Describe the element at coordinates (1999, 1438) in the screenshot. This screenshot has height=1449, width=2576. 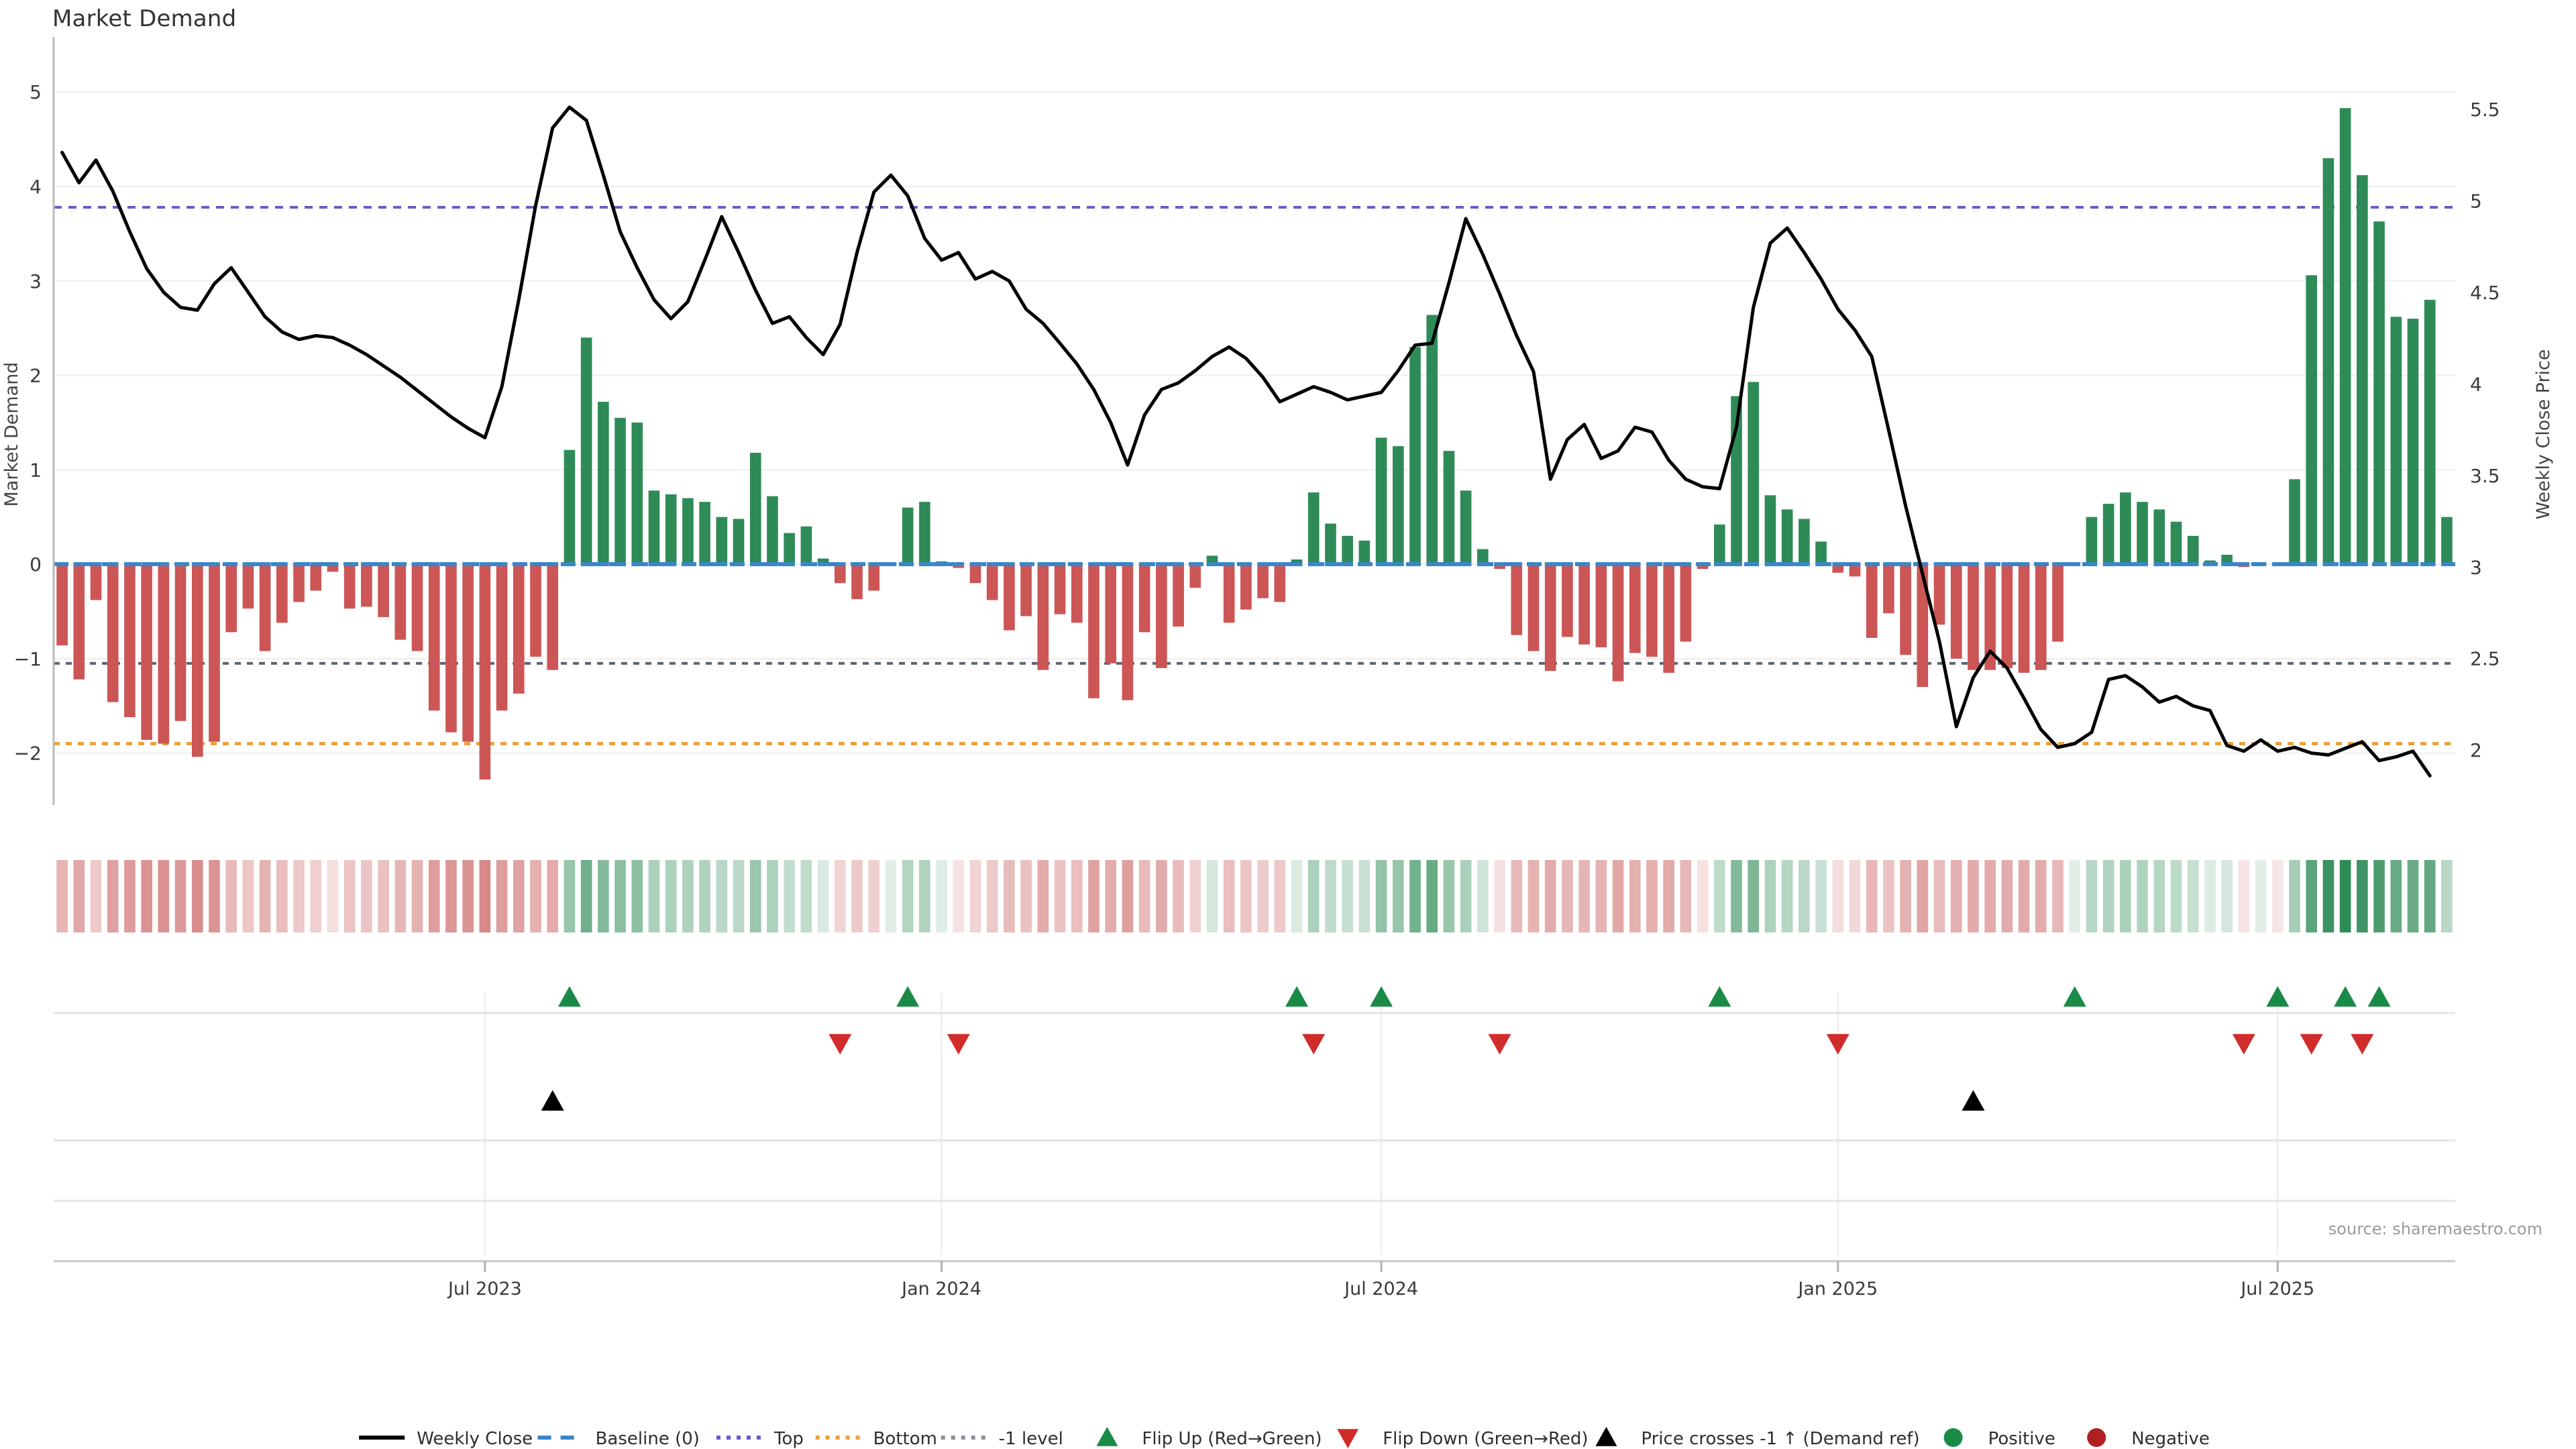
I see `legend-item-positive: Positive` at that location.